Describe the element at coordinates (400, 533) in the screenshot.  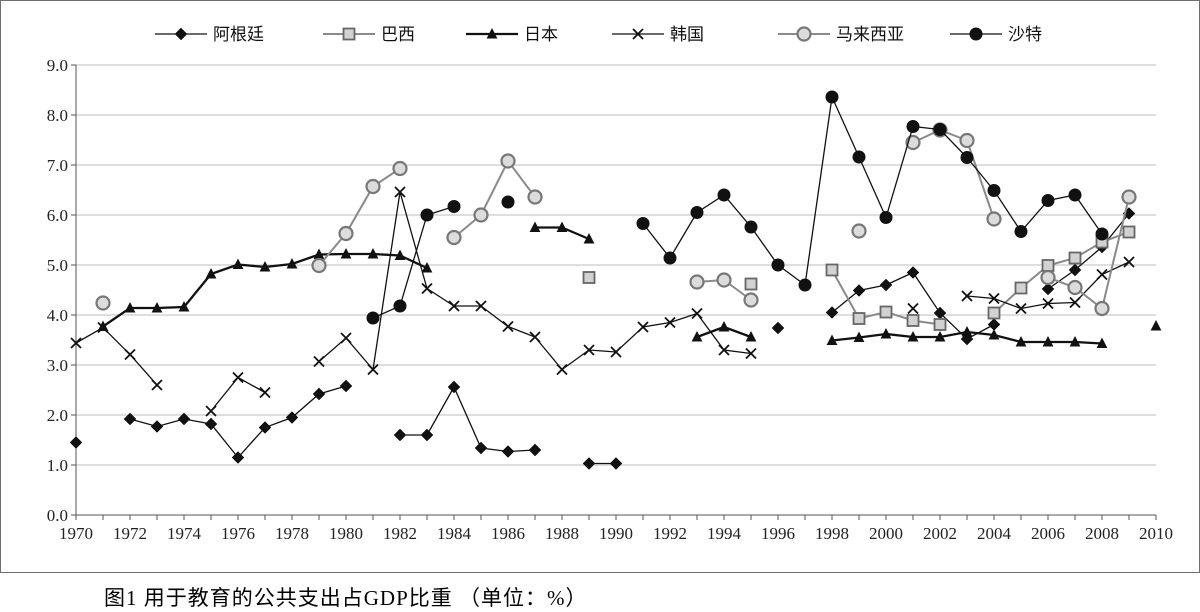
I see `x-tick-label: 1982` at that location.